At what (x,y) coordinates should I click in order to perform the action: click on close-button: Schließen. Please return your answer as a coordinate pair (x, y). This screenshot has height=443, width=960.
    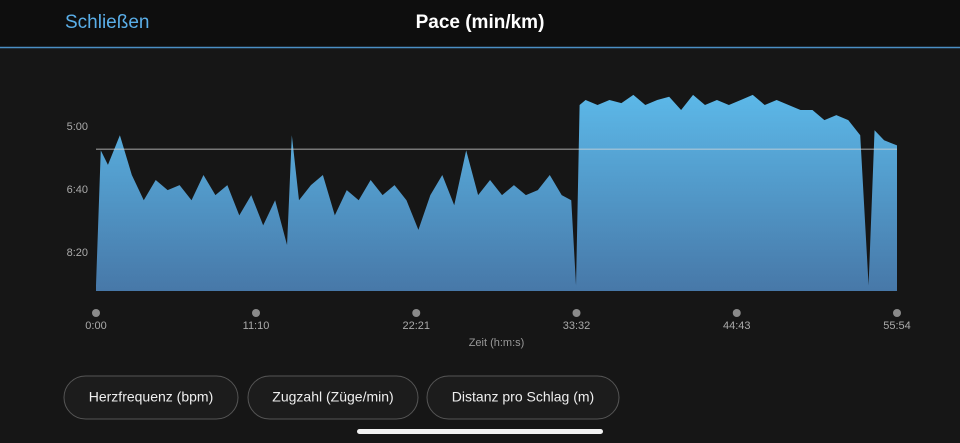
    Looking at the image, I should click on (107, 22).